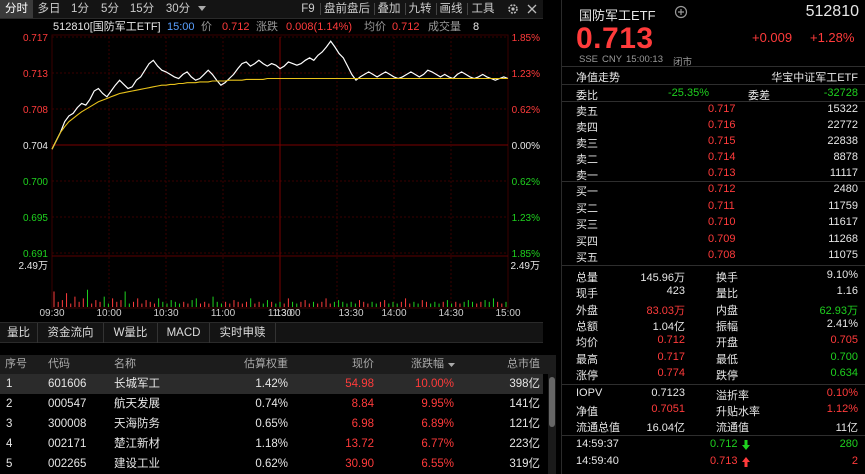  I want to click on y-tick-label: 0.691, so click(35, 254).